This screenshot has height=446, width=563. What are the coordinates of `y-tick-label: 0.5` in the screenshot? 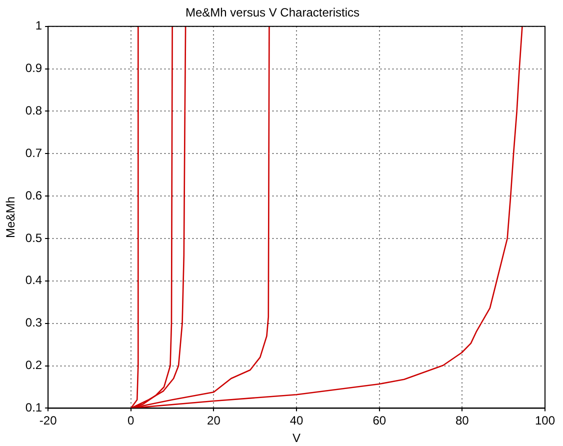 It's located at (33, 237).